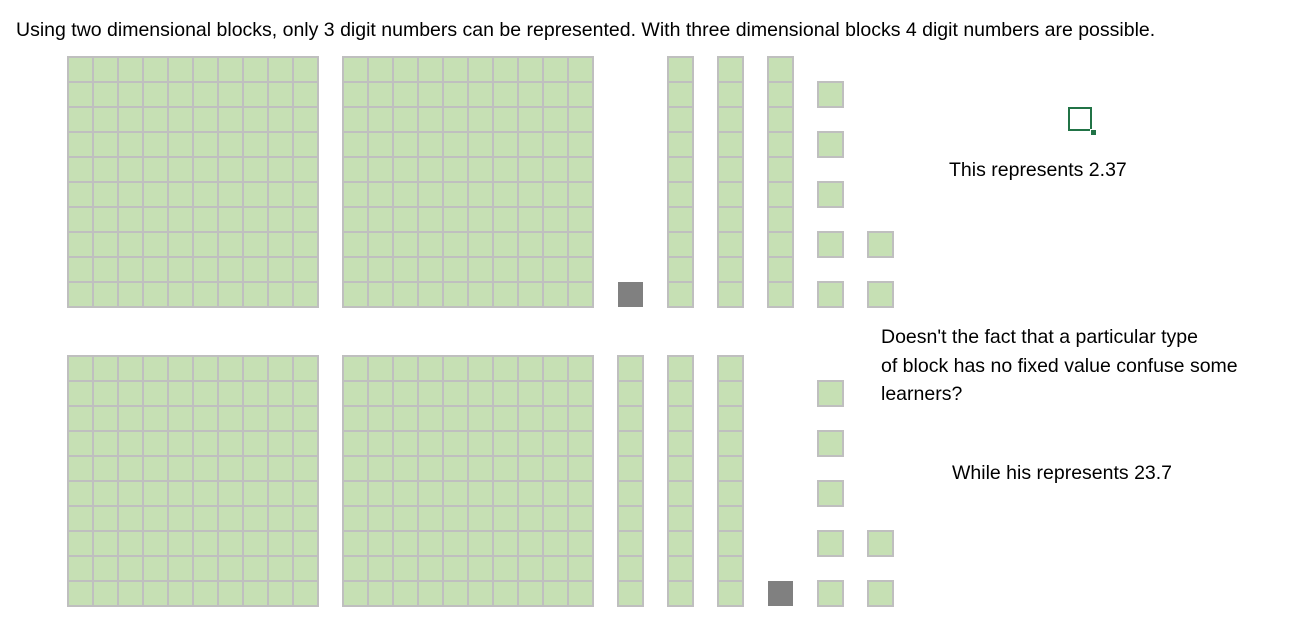 The width and height of the screenshot is (1311, 624). I want to click on question-line-1: Doesn't the fact that a particular type, so click(1039, 337).